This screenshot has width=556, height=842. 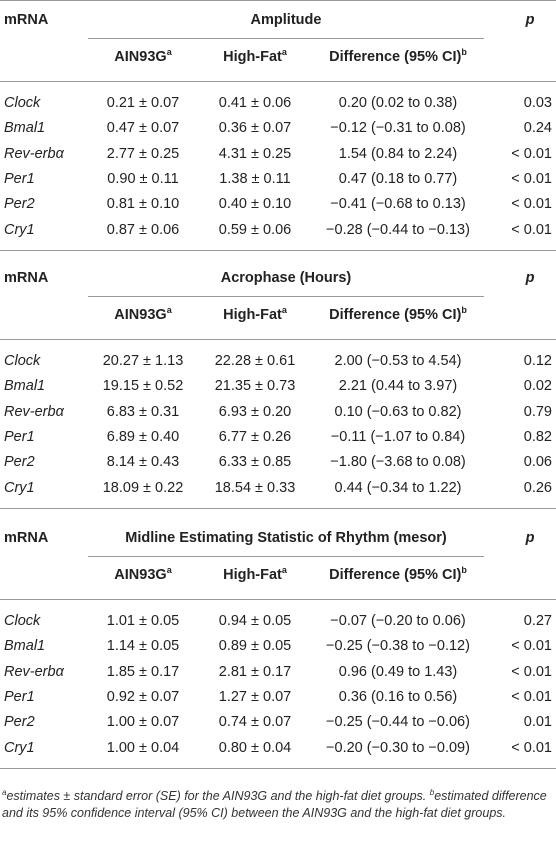 What do you see at coordinates (286, 20) in the screenshot?
I see `section-title: Amplitude` at bounding box center [286, 20].